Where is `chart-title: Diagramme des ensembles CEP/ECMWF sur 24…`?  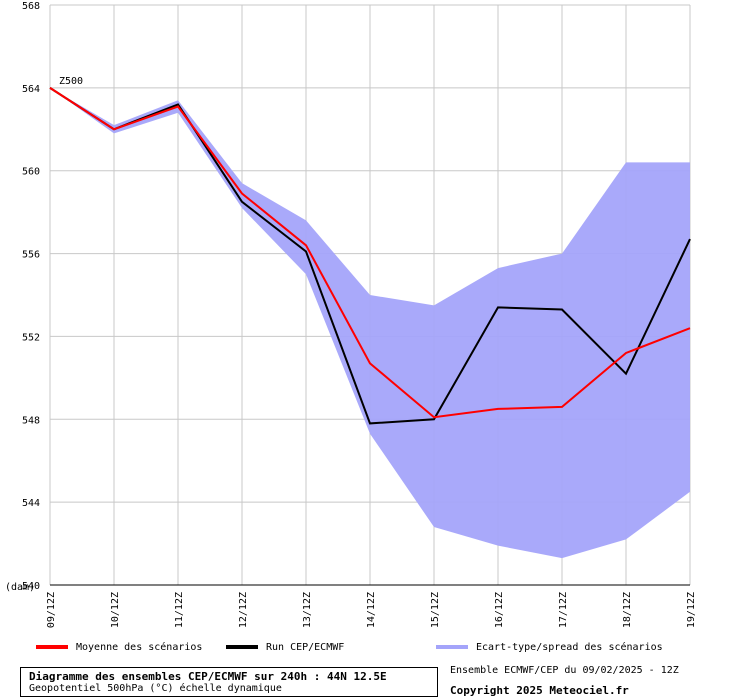
chart-title: Diagramme des ensembles CEP/ECMWF sur 24… is located at coordinates (208, 676).